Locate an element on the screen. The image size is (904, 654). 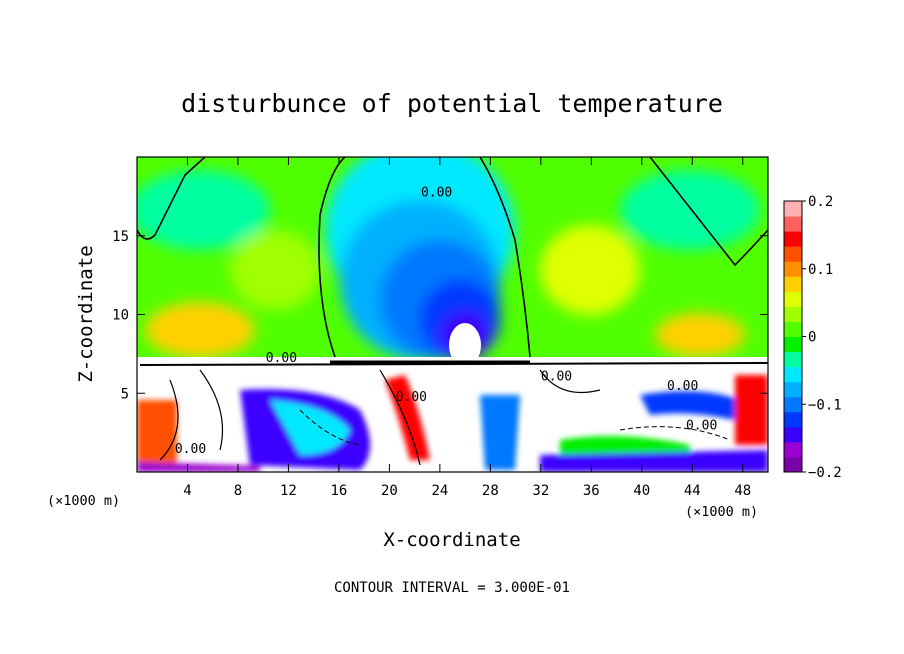
colorbar-tick-label: −0.1 is located at coordinates (825, 405).